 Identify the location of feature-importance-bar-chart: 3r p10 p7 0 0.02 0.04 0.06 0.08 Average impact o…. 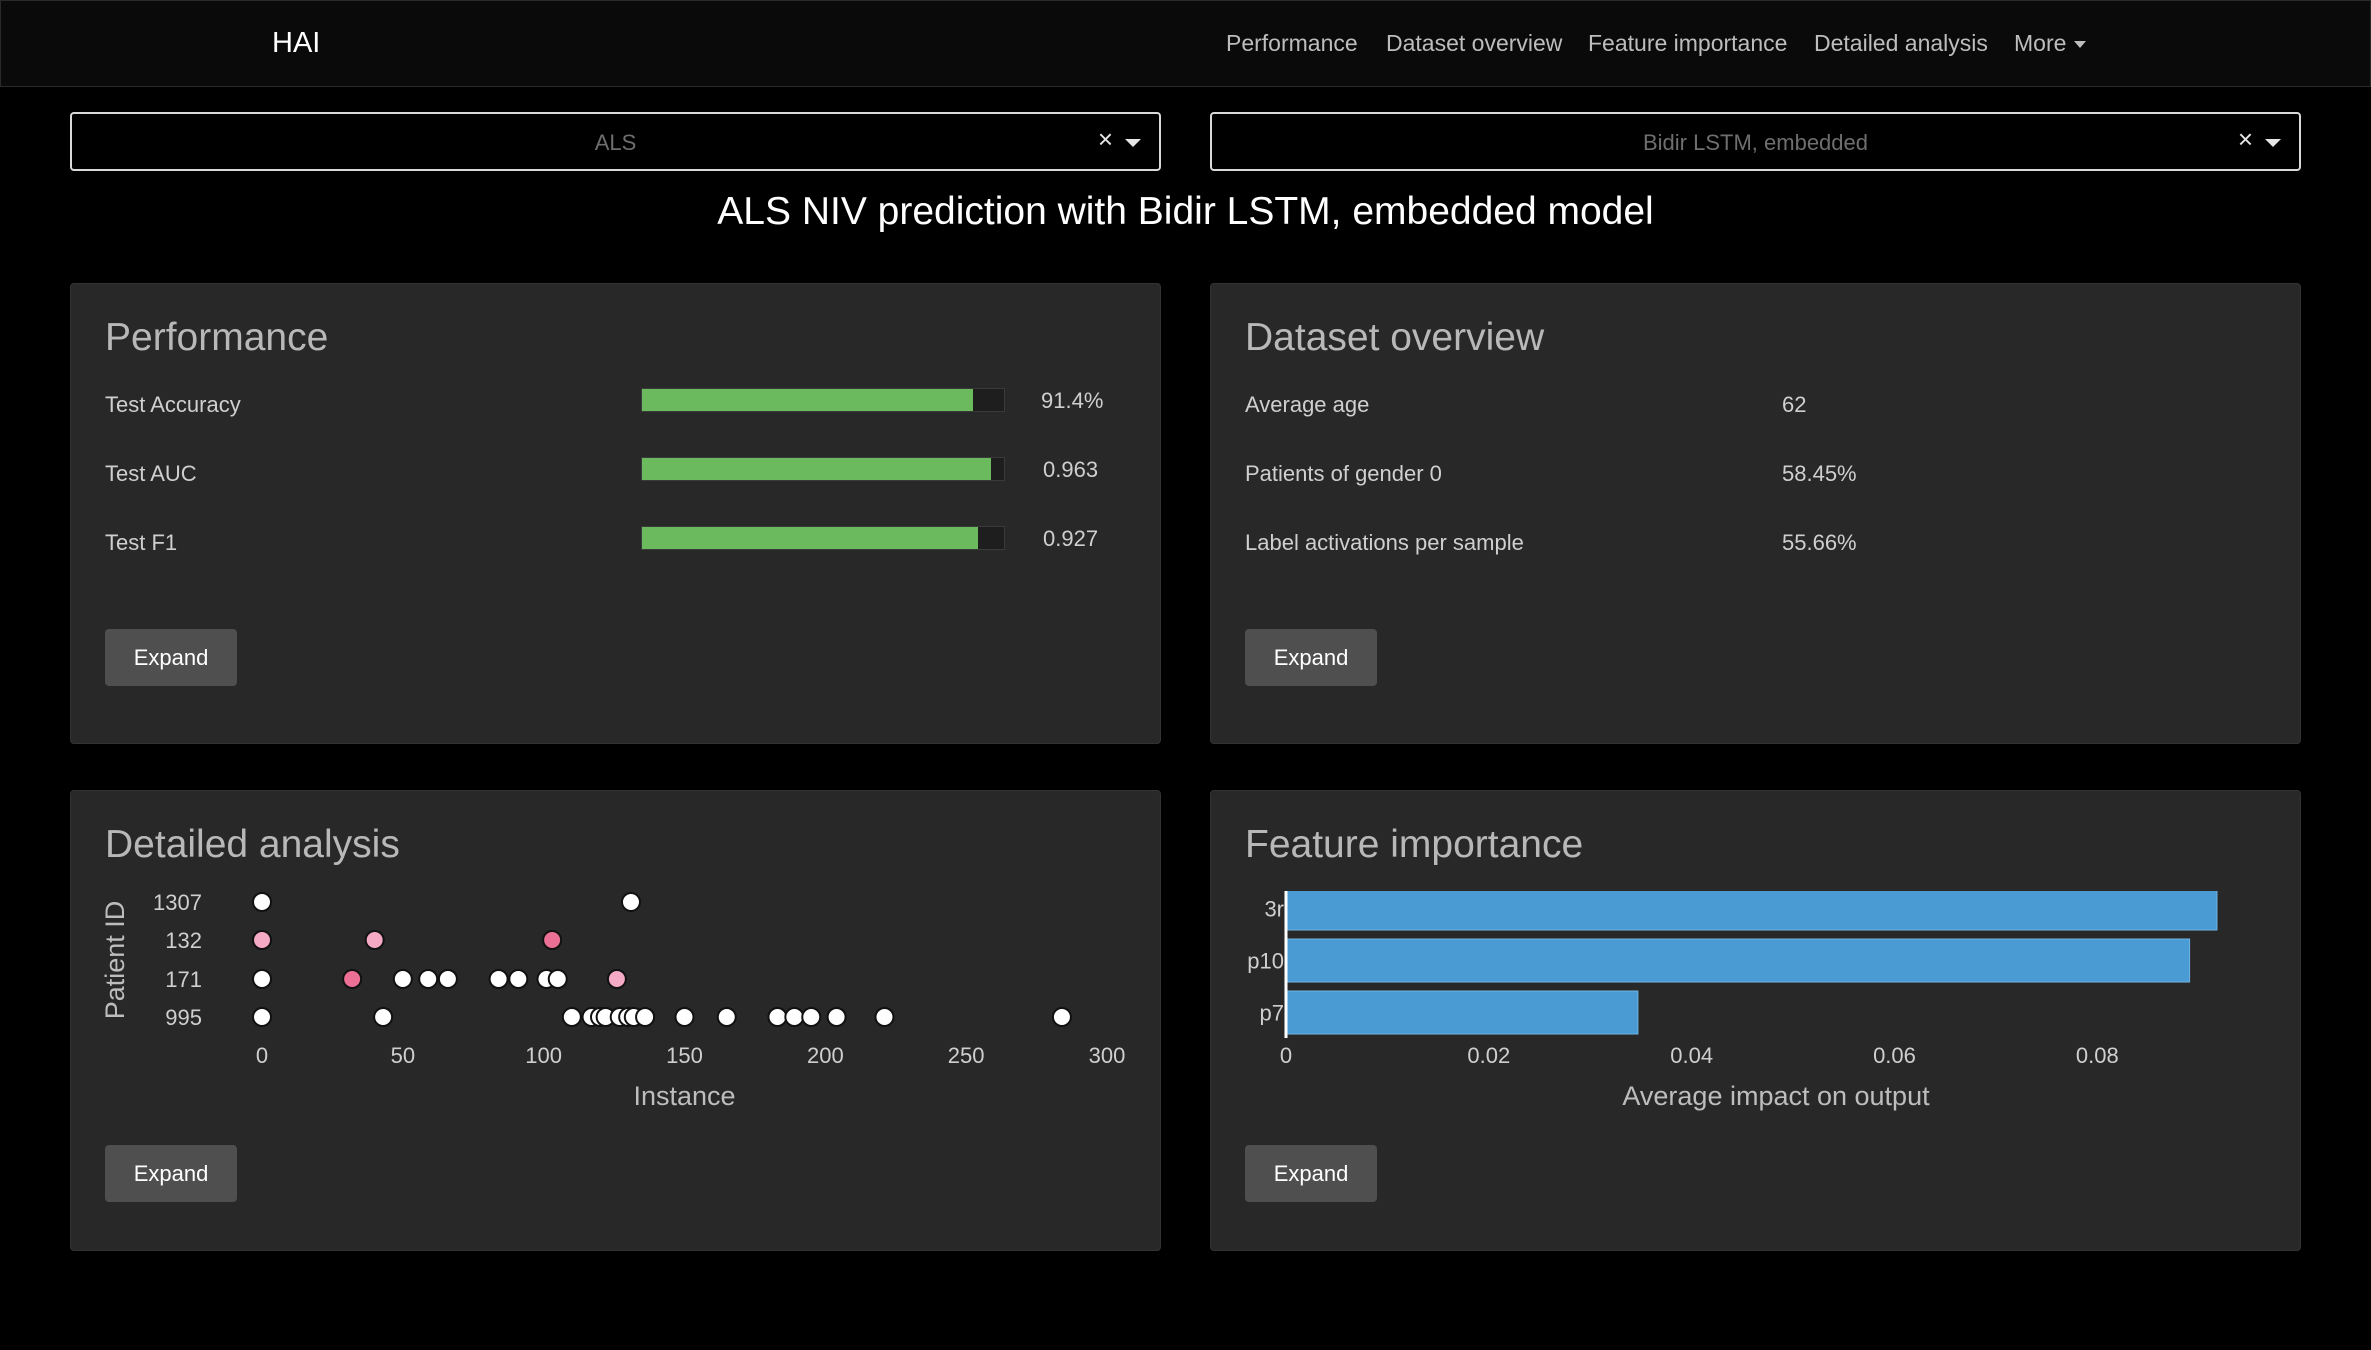
(1732, 1001).